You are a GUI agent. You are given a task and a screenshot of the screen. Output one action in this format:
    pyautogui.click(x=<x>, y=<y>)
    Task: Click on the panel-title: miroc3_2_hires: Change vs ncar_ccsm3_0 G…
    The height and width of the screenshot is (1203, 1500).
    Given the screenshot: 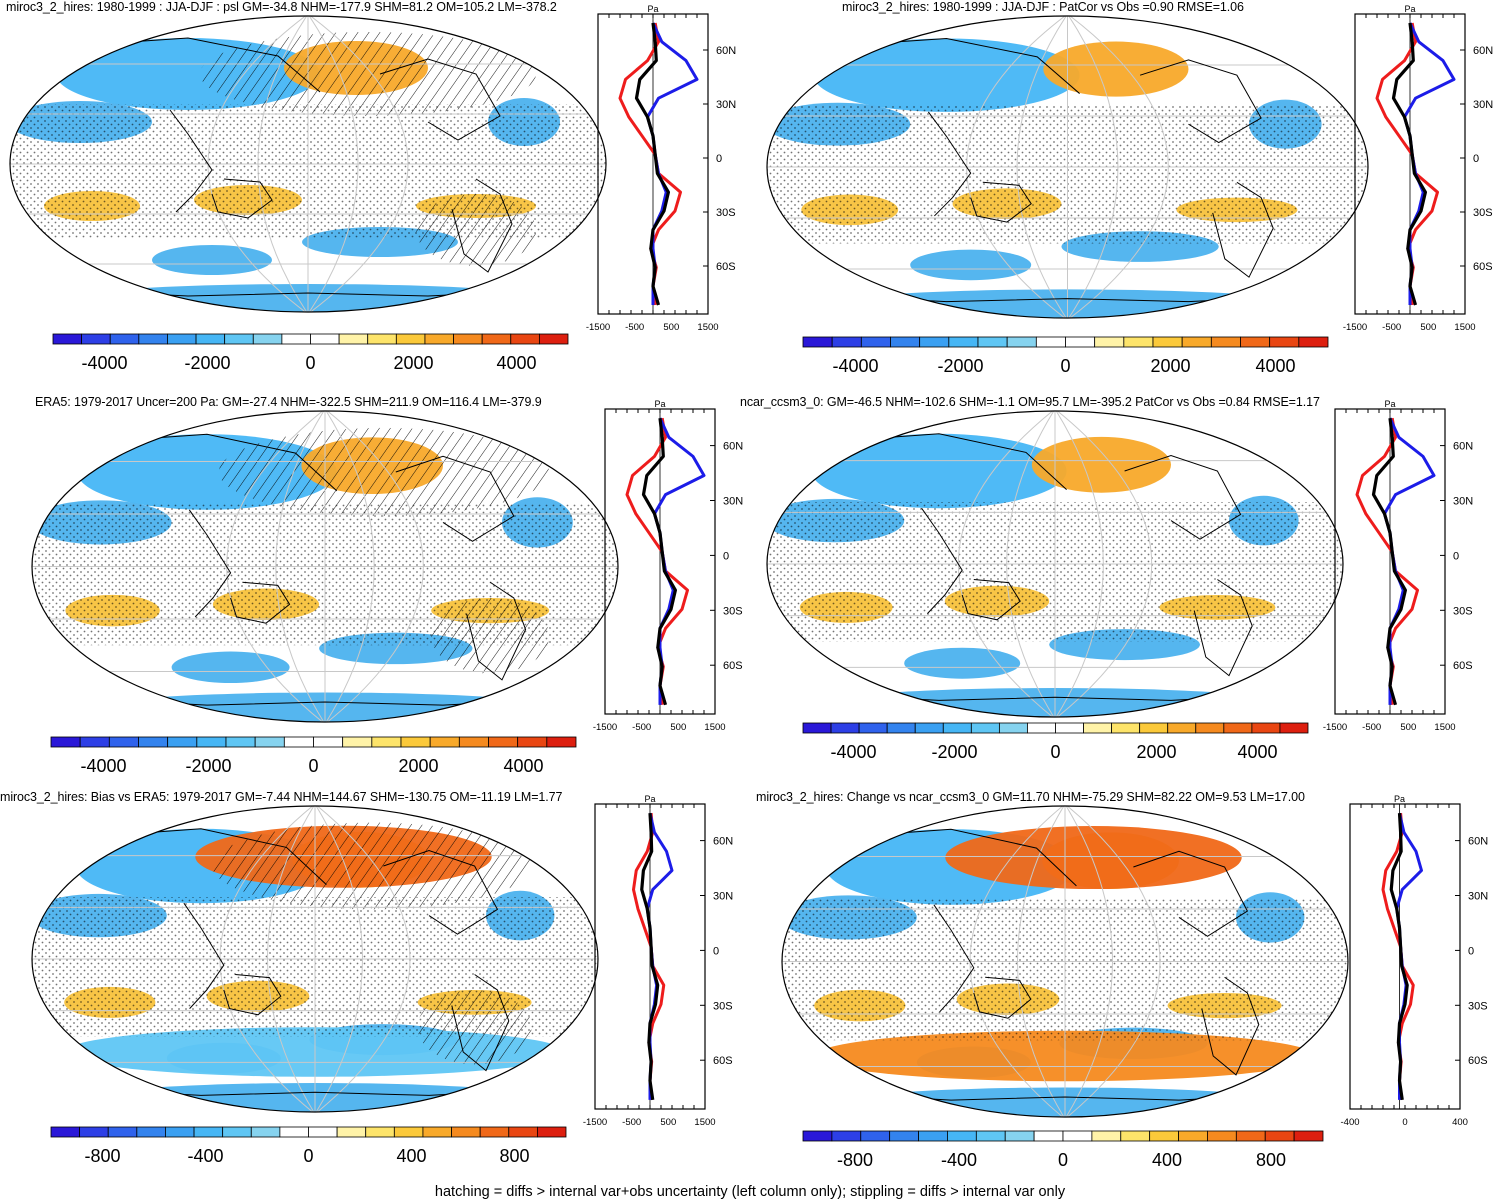 What is the action you would take?
    pyautogui.click(x=1030, y=797)
    